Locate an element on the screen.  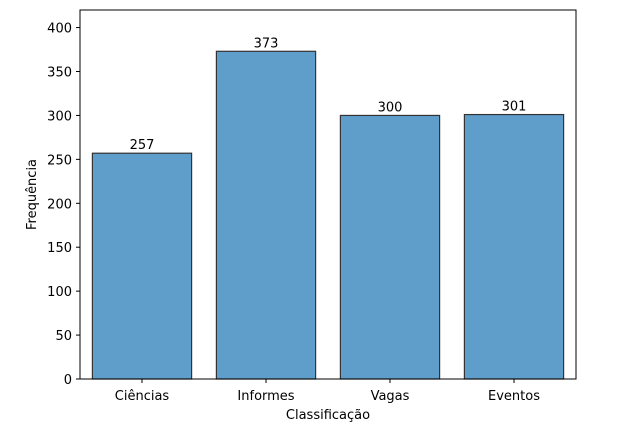
data-label-vagas: 300 is located at coordinates (390, 107).